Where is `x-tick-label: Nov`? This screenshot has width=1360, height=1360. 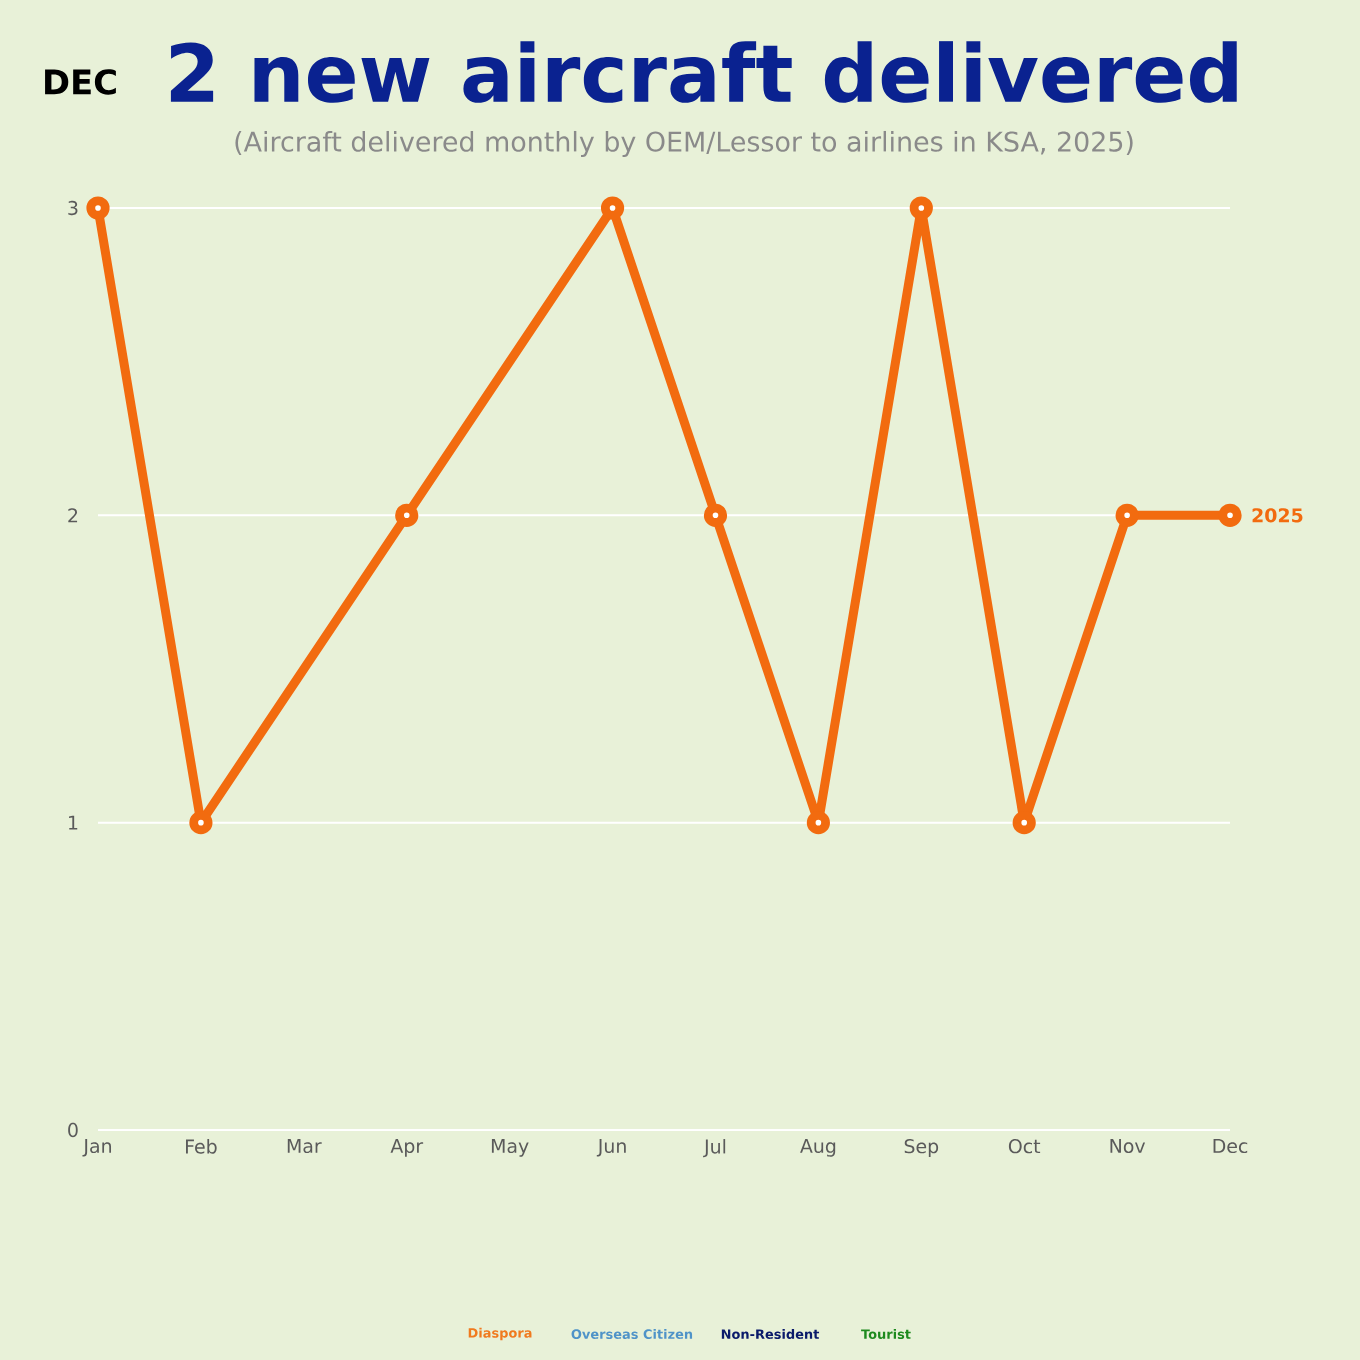
x-tick-label: Nov is located at coordinates (1128, 1146).